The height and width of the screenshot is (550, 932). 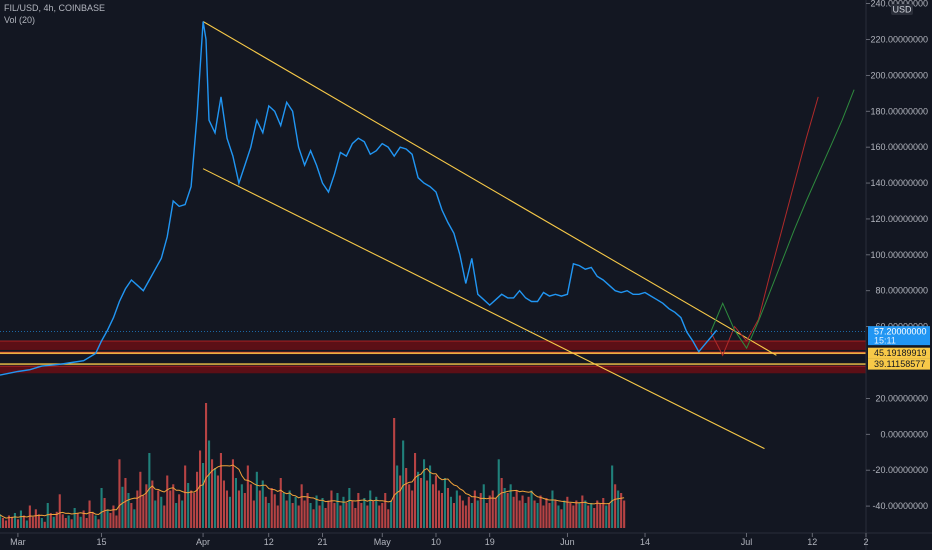 I want to click on price-tick-label: 140.00000000, so click(x=899, y=183).